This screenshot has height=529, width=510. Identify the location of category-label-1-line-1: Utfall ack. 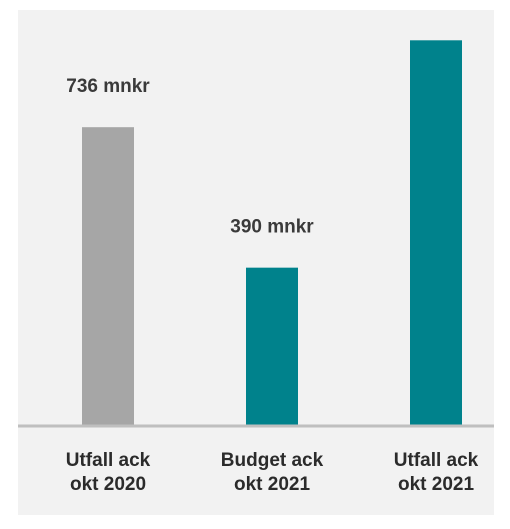
(108, 460).